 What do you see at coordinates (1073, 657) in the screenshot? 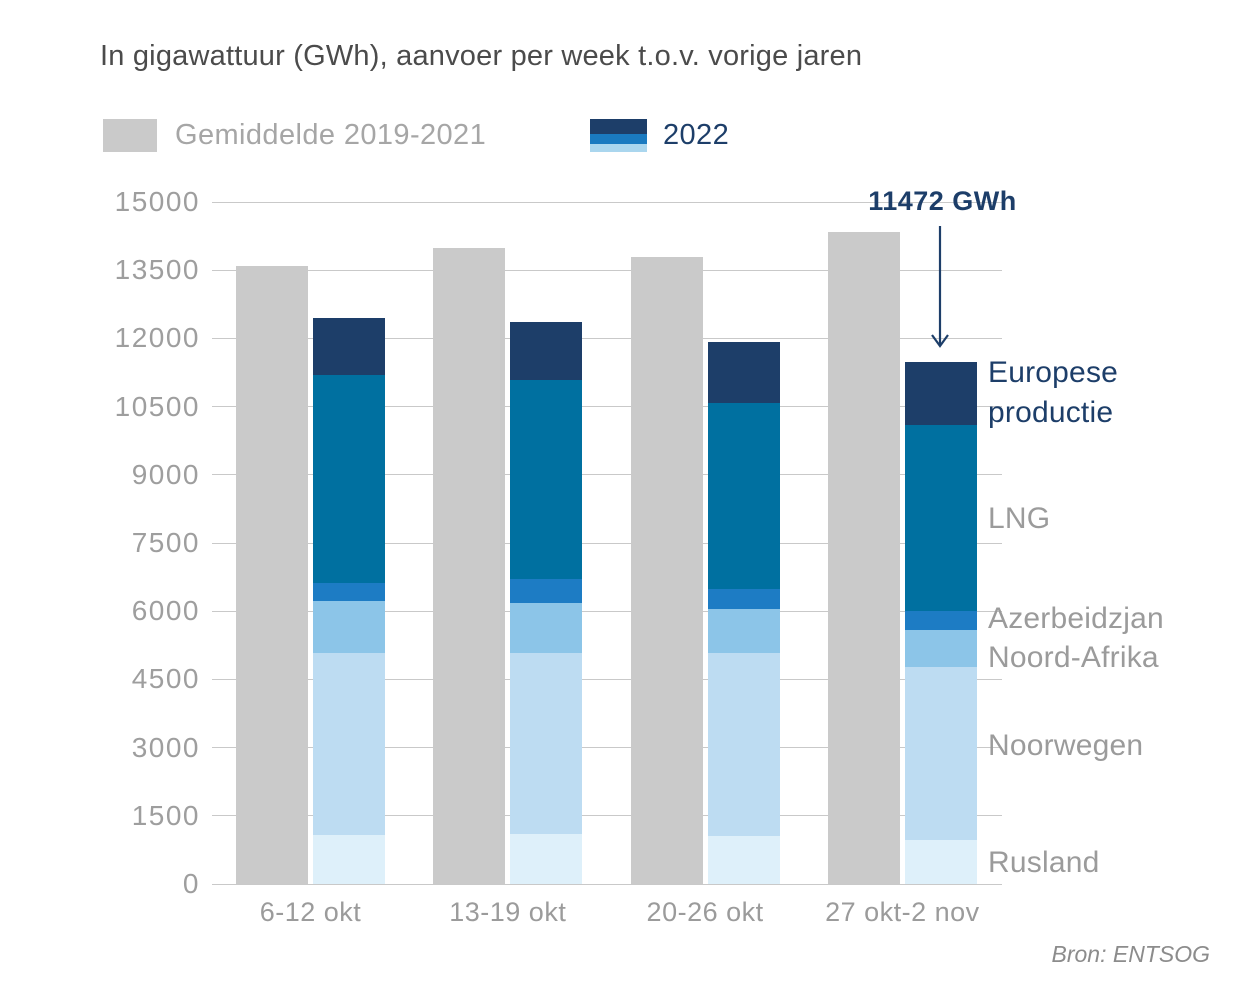
I see `segment-label-noord-afrika: Noord-Afrika` at bounding box center [1073, 657].